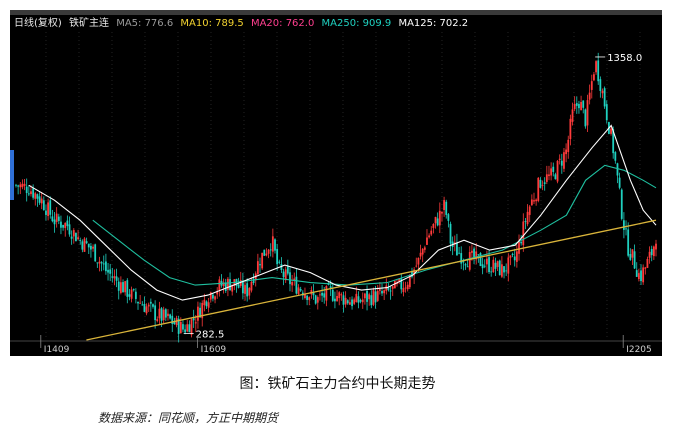  I want to click on legend-ma5: MA5: 776.6, so click(145, 23).